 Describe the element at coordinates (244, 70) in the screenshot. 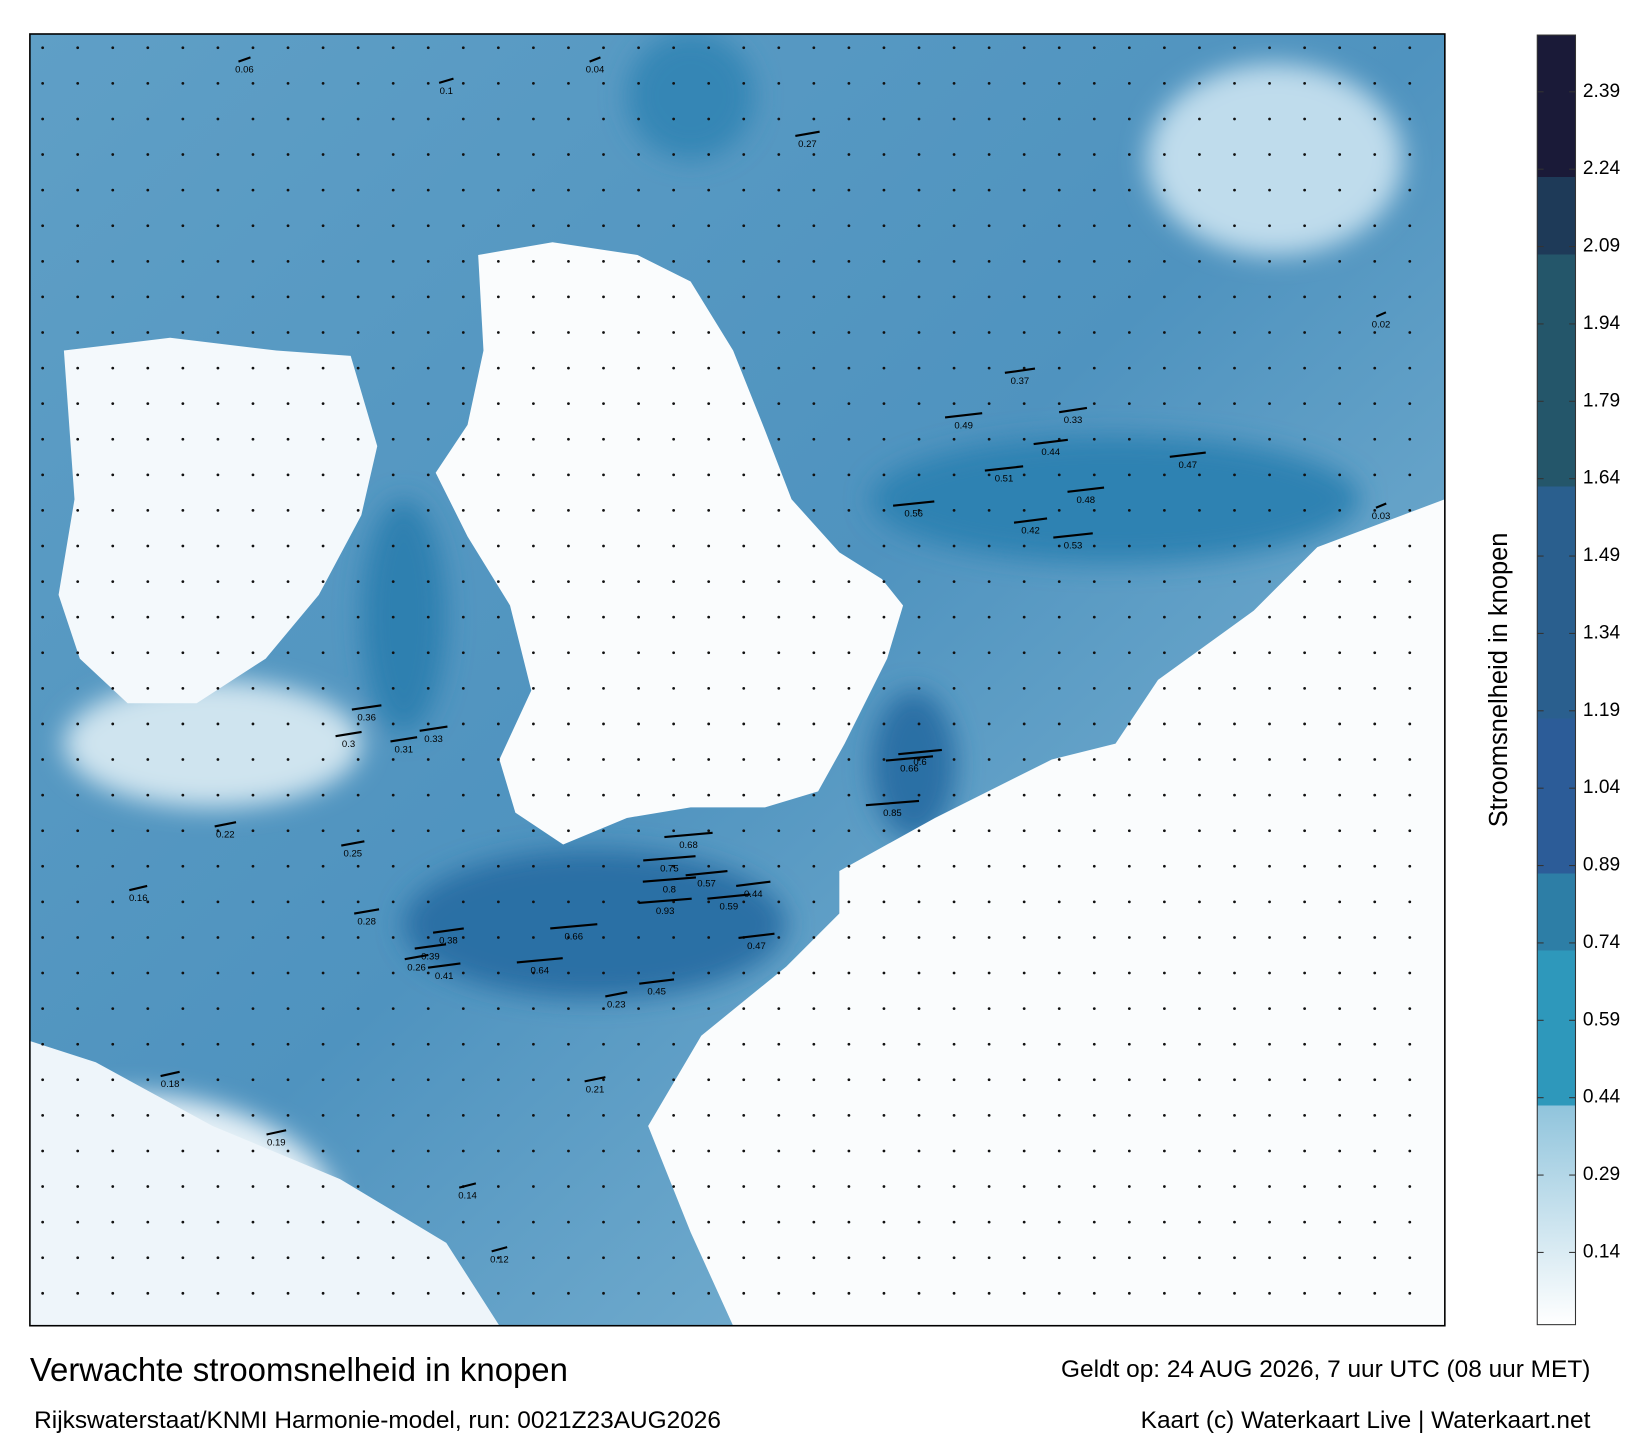

I see `speed-label: 0.06` at that location.